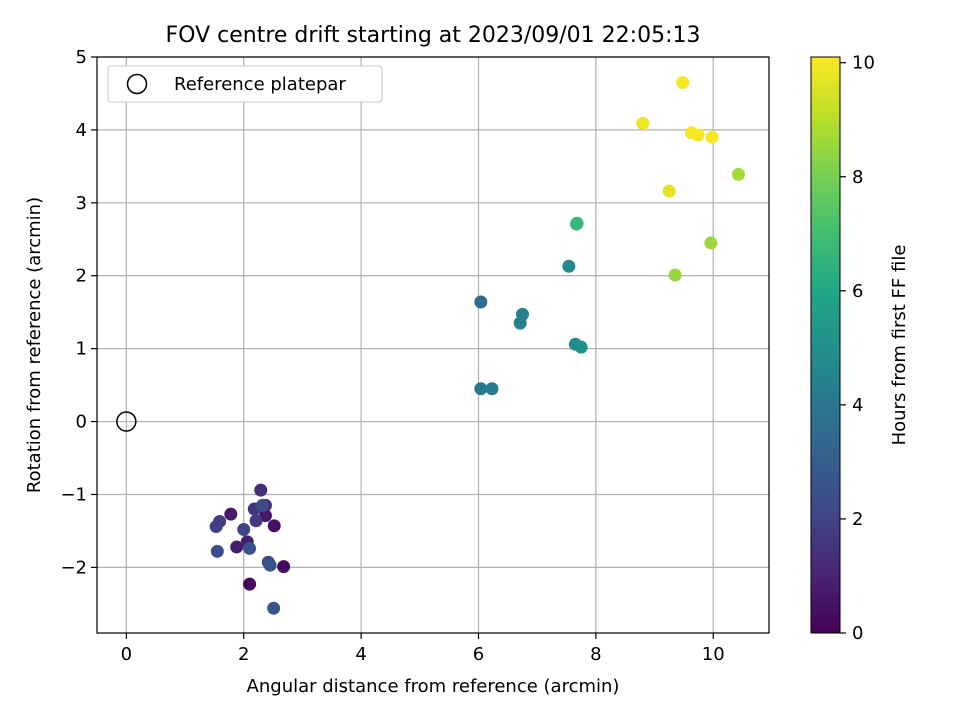 The height and width of the screenshot is (724, 960). I want to click on x-axis-ticks: 0 2 4 6 8 10, so click(423, 649).